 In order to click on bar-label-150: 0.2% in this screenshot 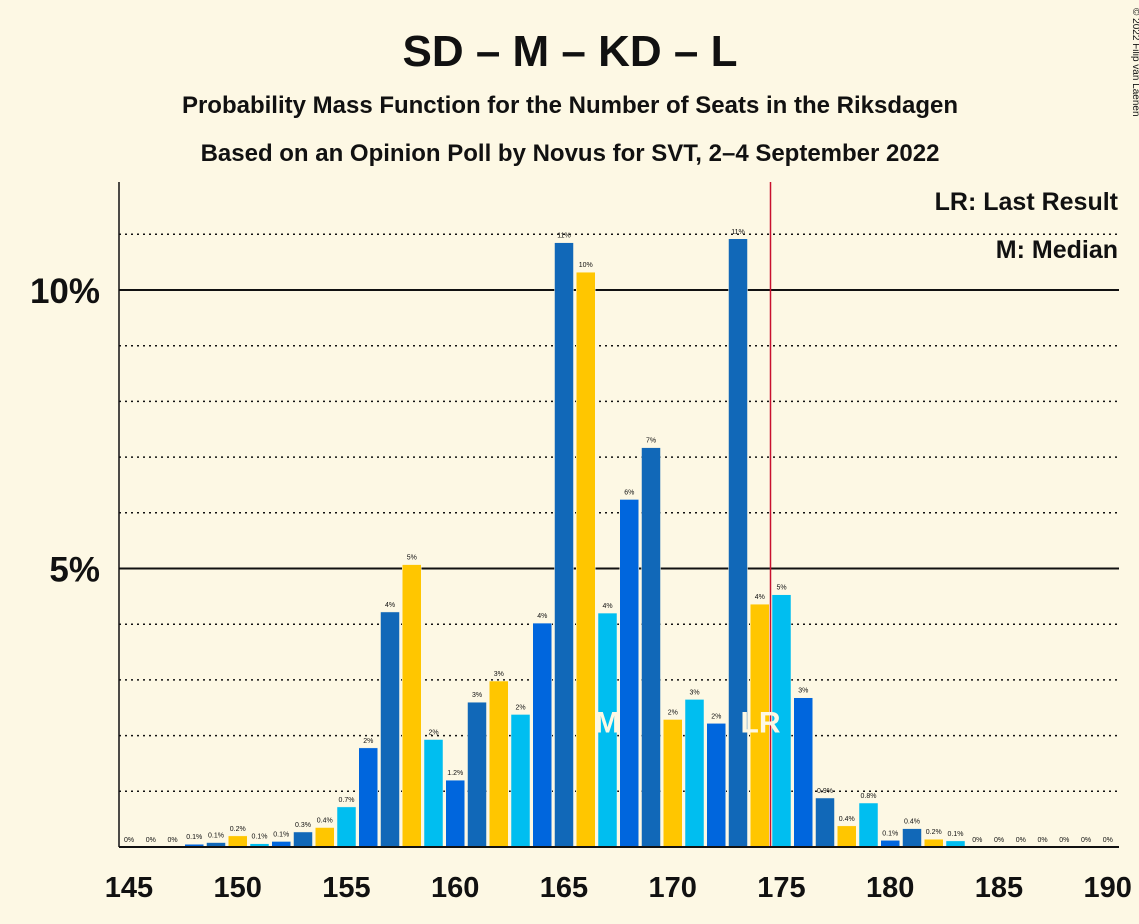, I will do `click(238, 829)`.